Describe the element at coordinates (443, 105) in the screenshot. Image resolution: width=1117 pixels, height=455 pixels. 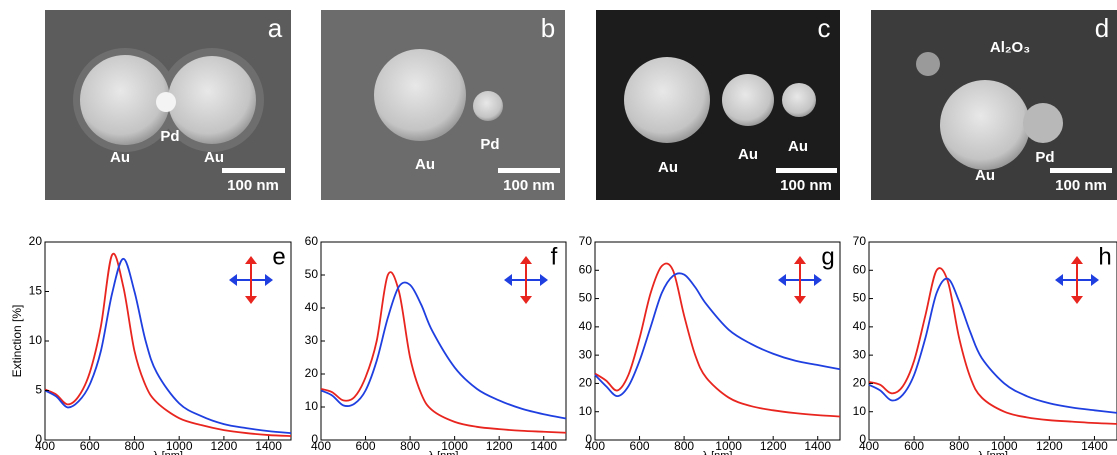
I see `sem-image-b: Au Pd b 100 nm` at that location.